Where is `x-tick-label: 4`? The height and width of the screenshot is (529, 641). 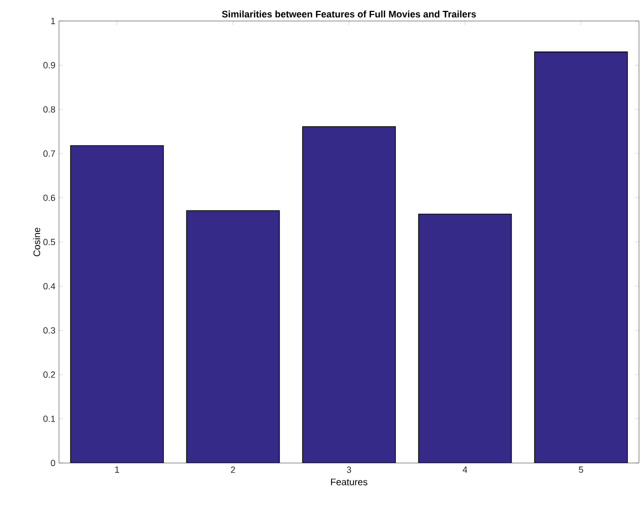
x-tick-label: 4 is located at coordinates (465, 469).